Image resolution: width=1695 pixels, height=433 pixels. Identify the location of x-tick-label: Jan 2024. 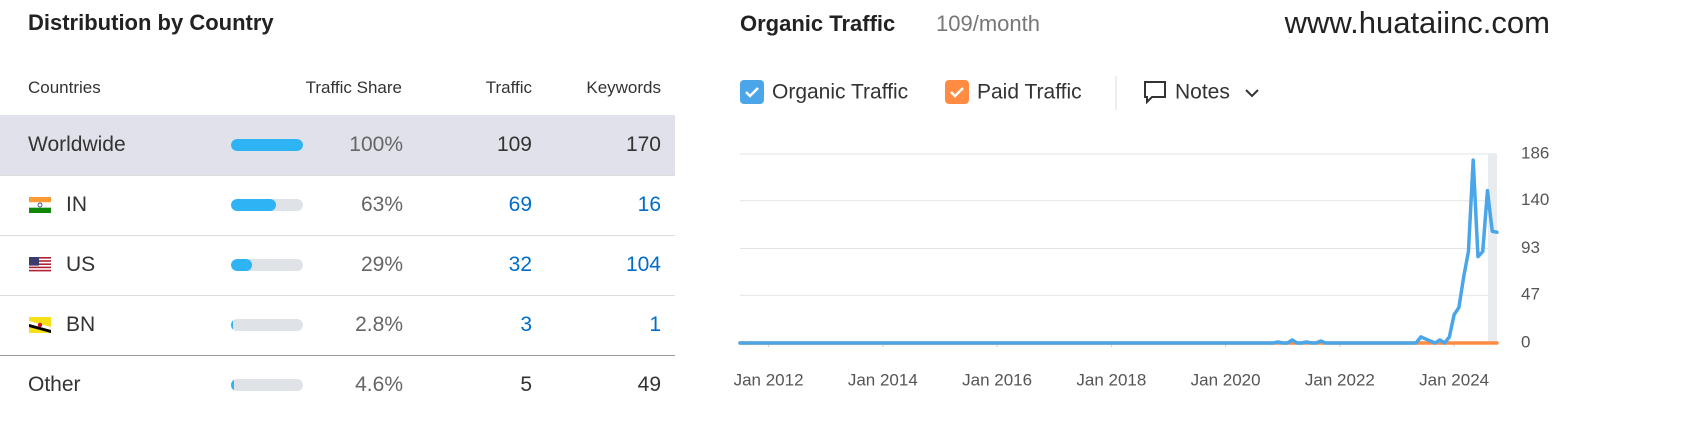
(1454, 379).